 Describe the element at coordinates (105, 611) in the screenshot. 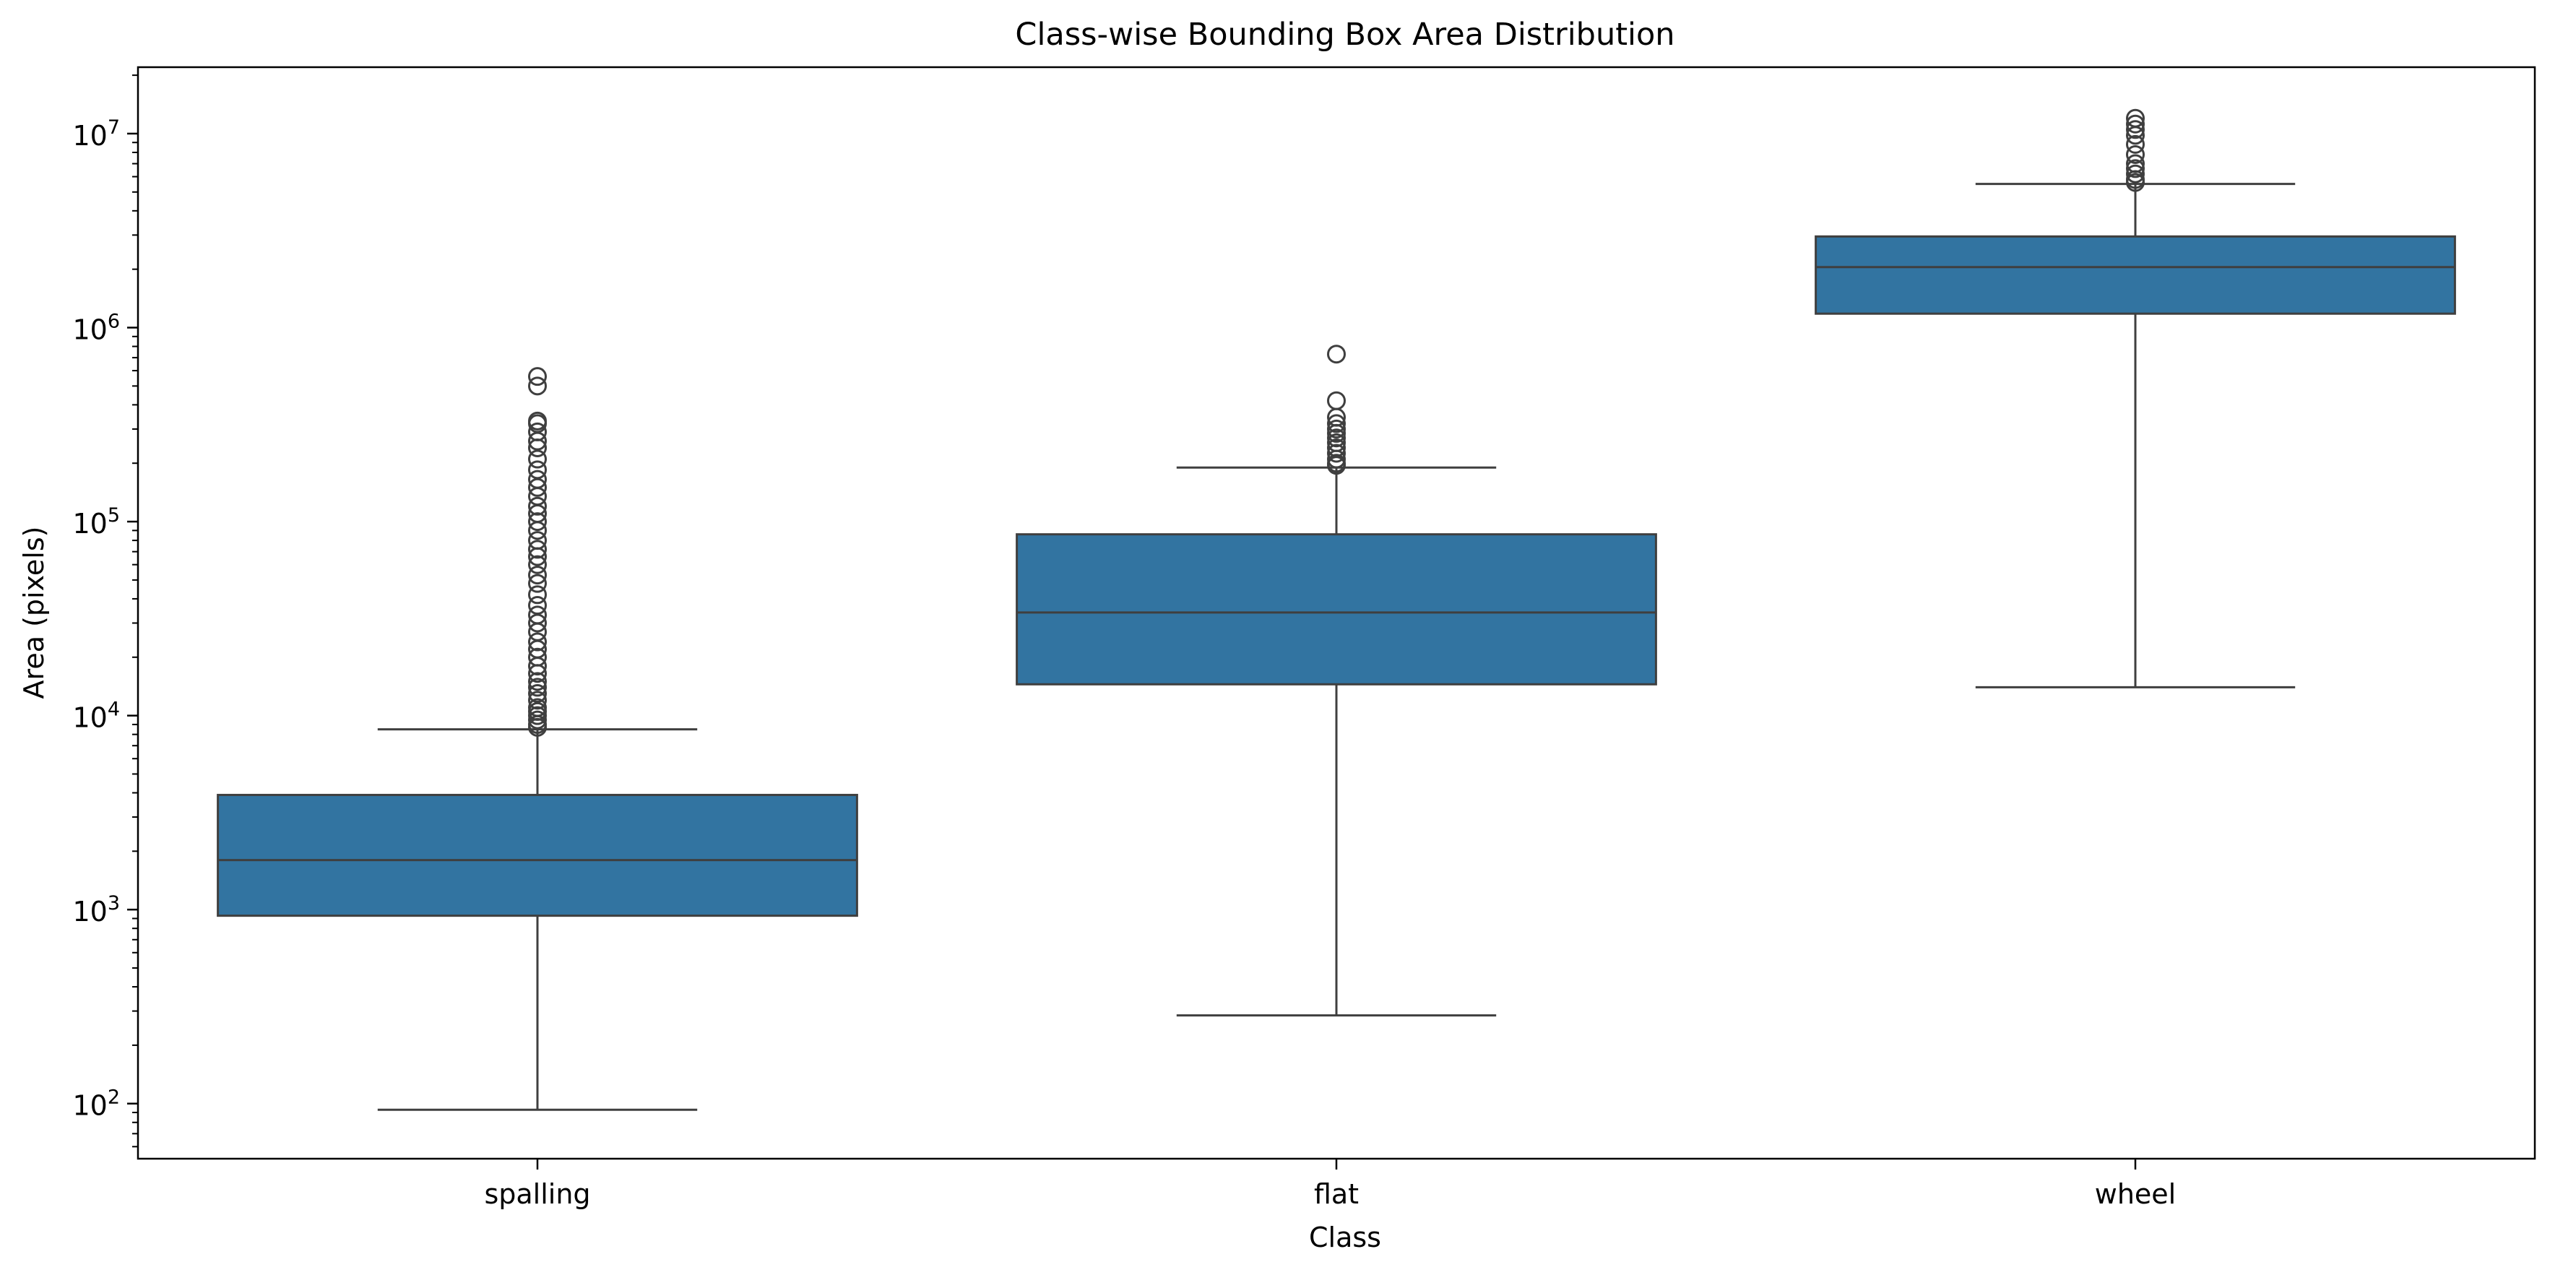

I see `y-axis: 102 103 104 105 106 107` at that location.